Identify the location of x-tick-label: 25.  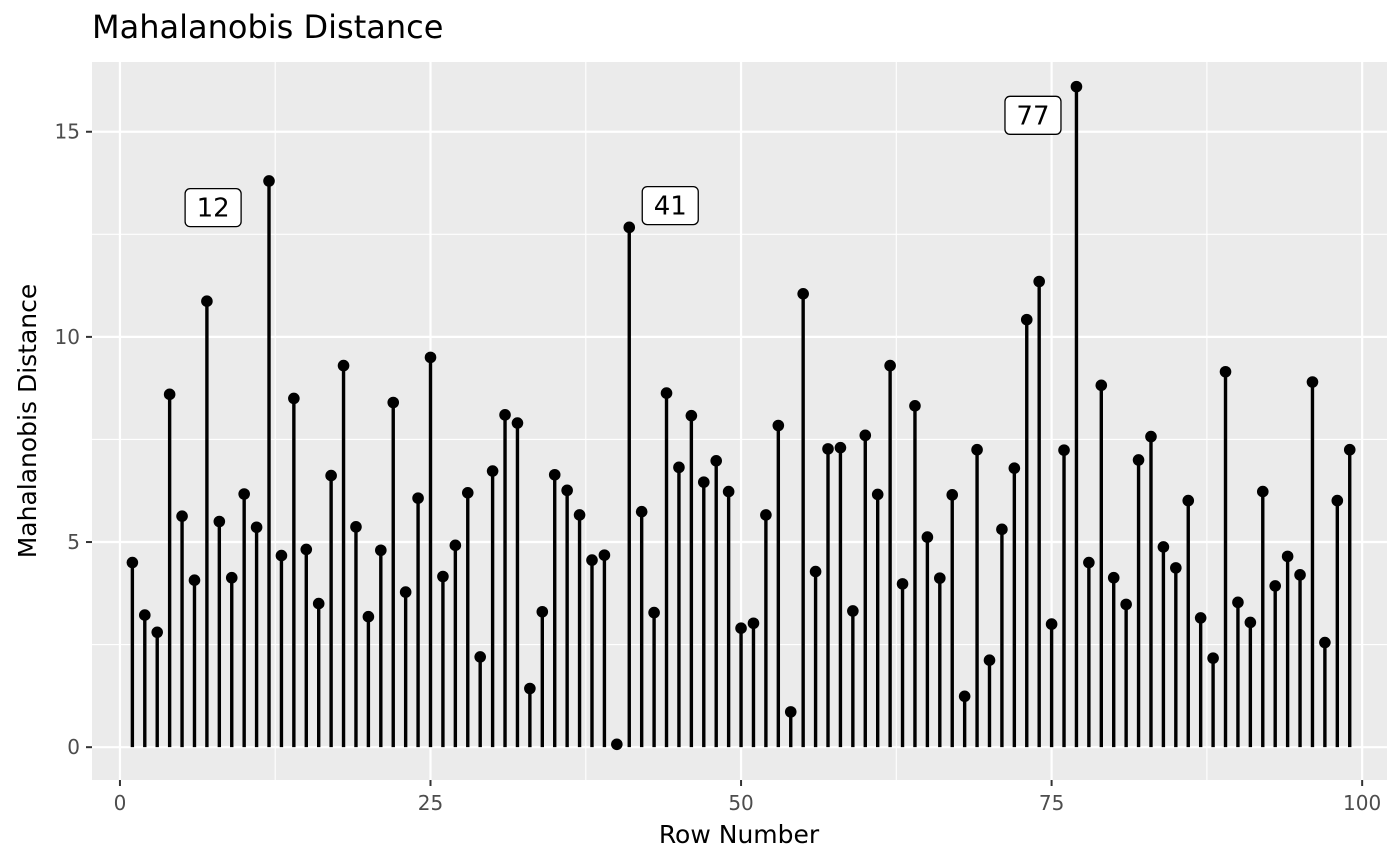
(430, 803).